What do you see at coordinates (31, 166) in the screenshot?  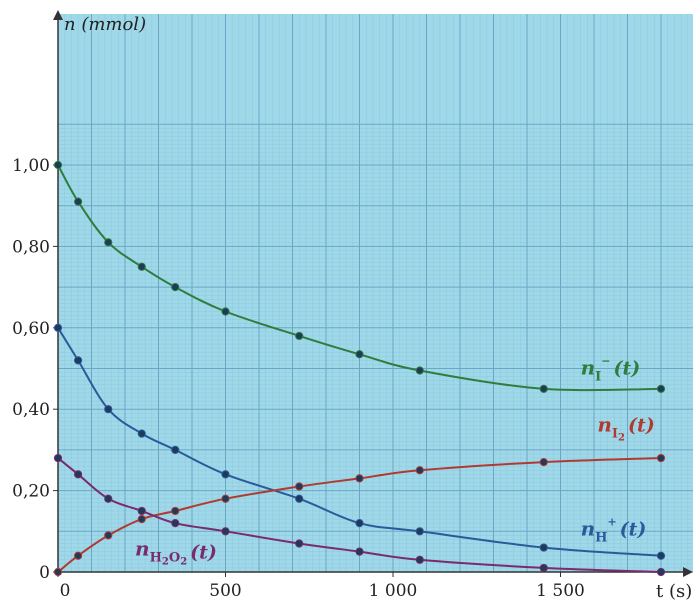 I see `y-tick-label: 1,00` at bounding box center [31, 166].